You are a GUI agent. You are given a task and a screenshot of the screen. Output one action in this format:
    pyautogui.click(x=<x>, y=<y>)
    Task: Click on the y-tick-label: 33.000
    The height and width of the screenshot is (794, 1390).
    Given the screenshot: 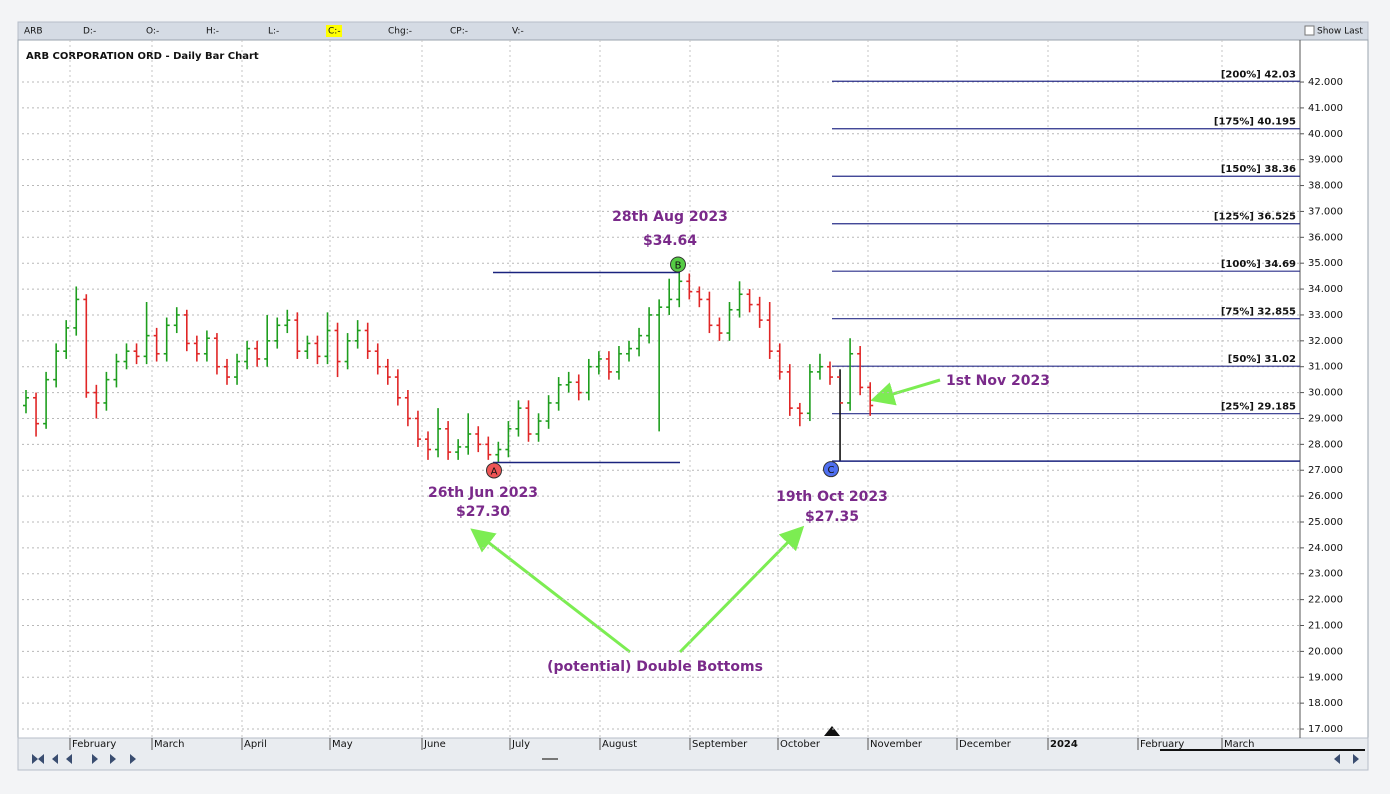 What is the action you would take?
    pyautogui.click(x=1325, y=315)
    